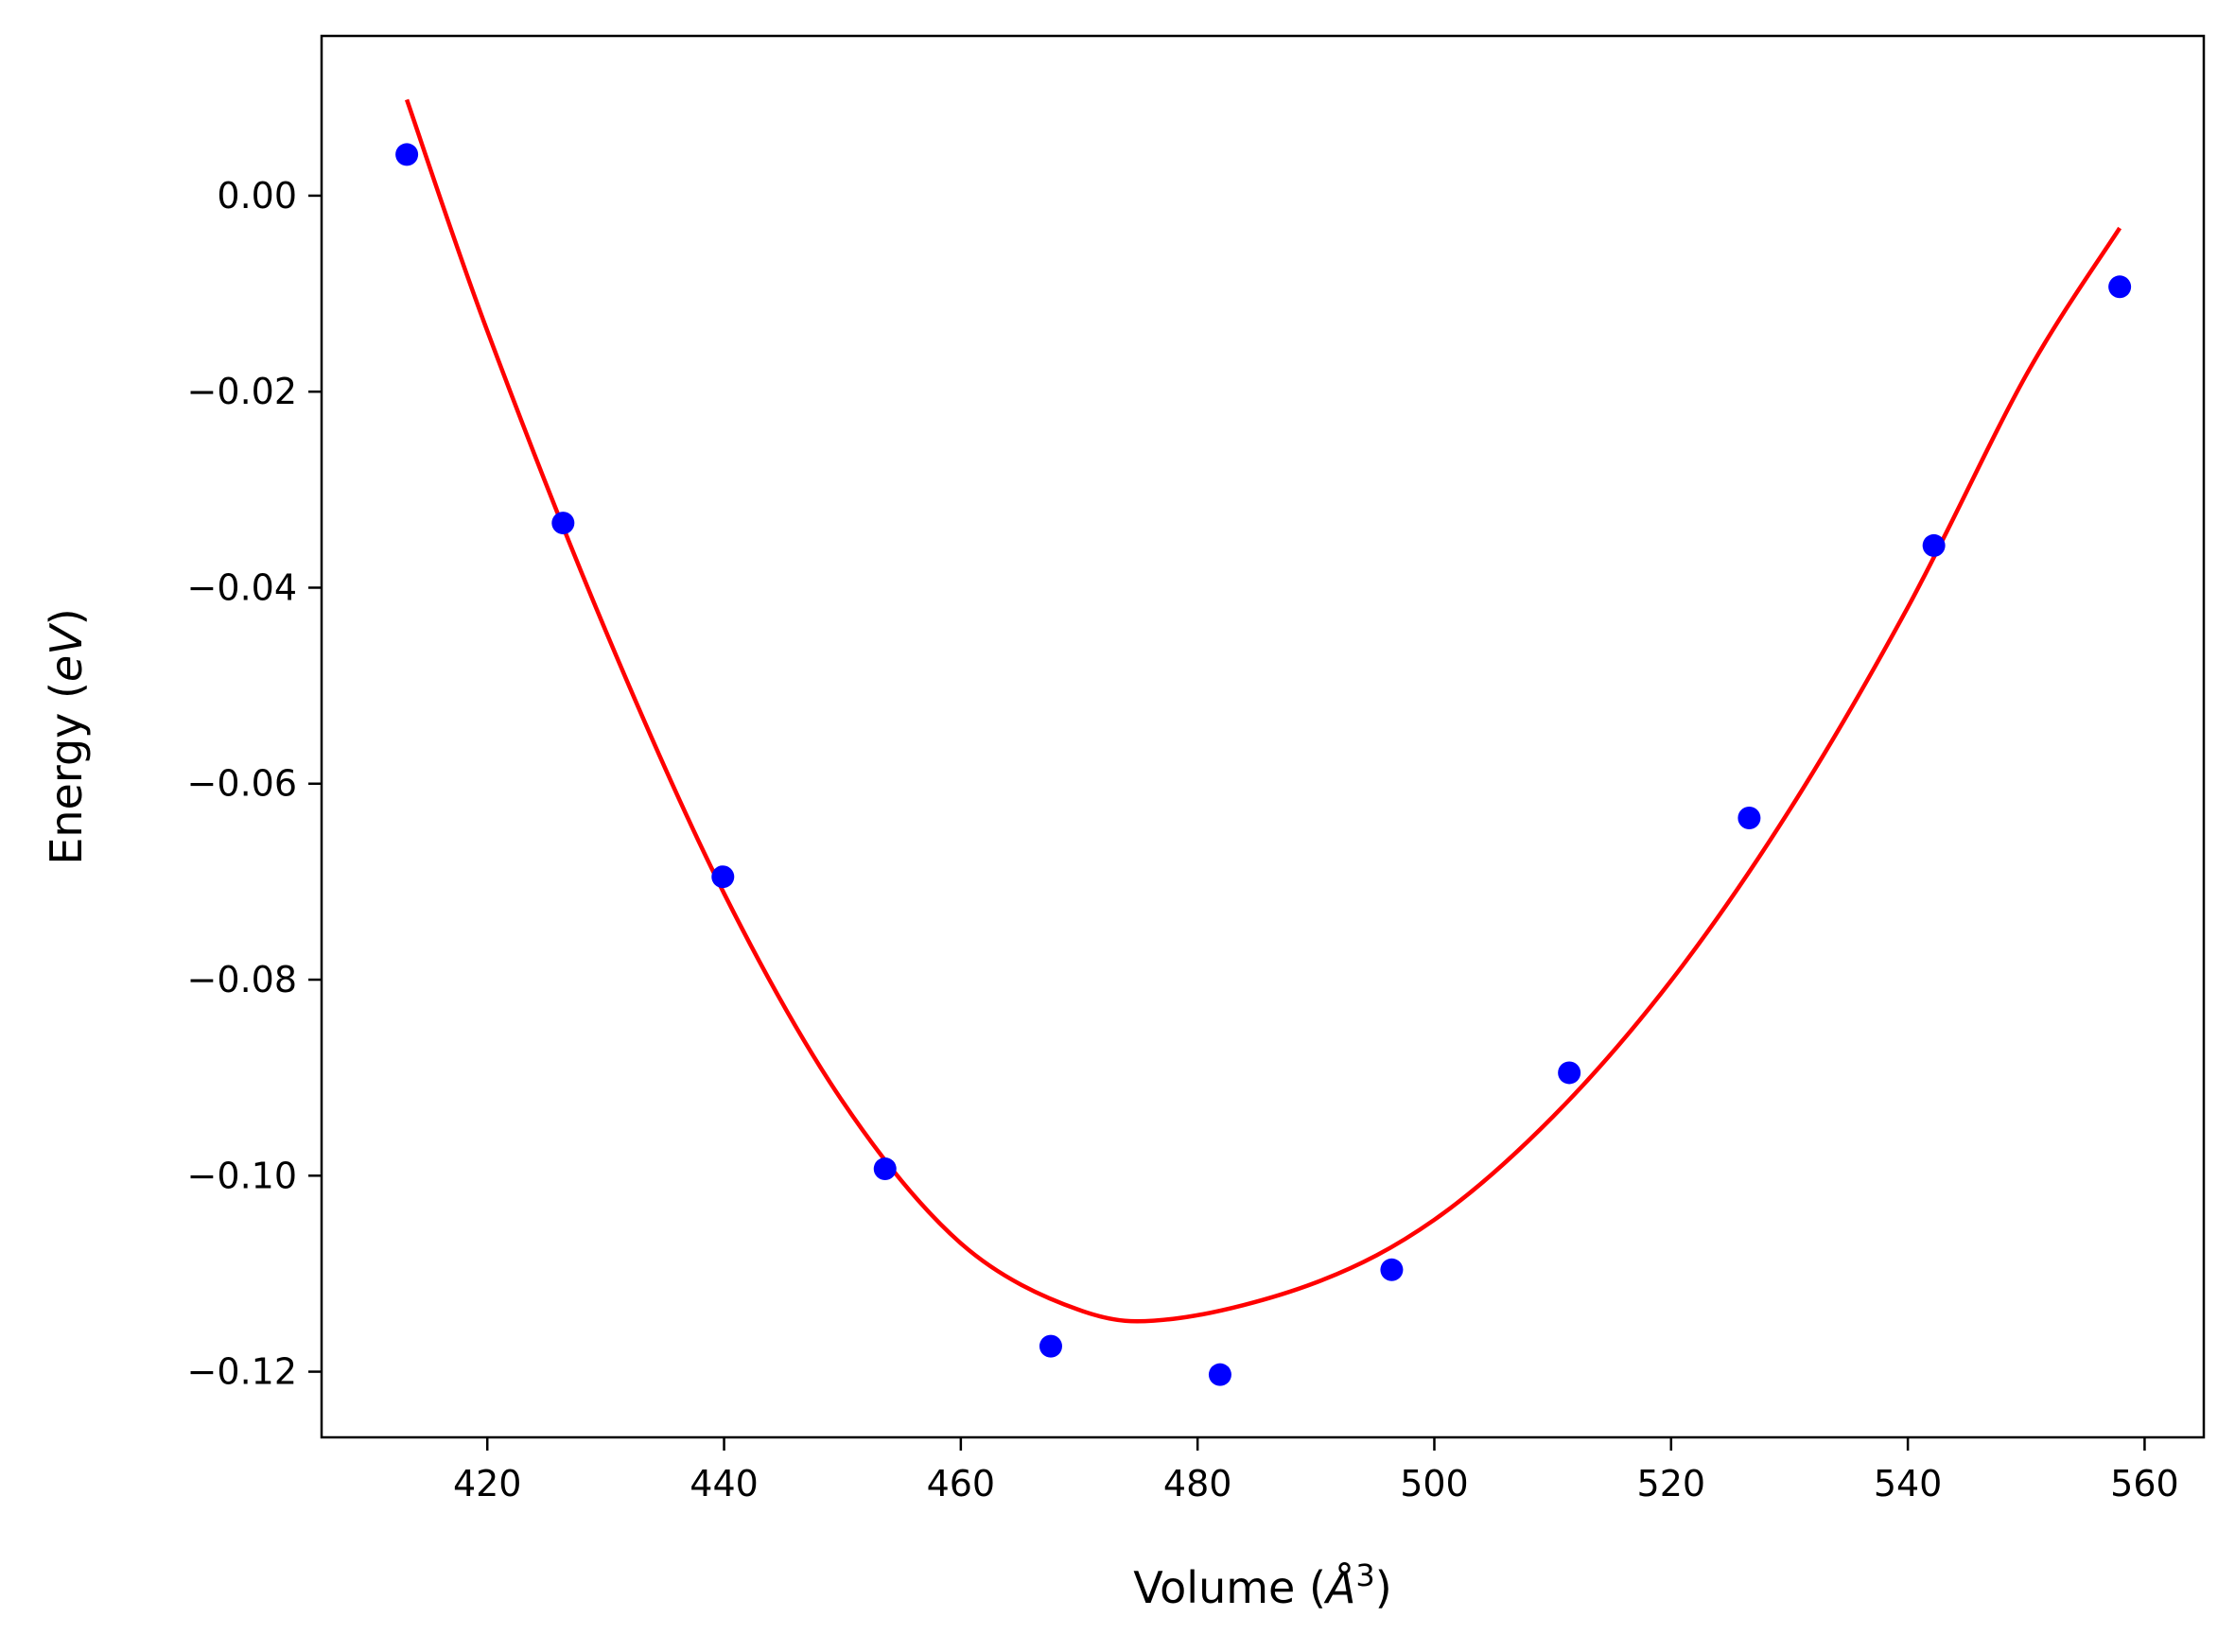  I want to click on x-tick-label: 440, so click(724, 1484).